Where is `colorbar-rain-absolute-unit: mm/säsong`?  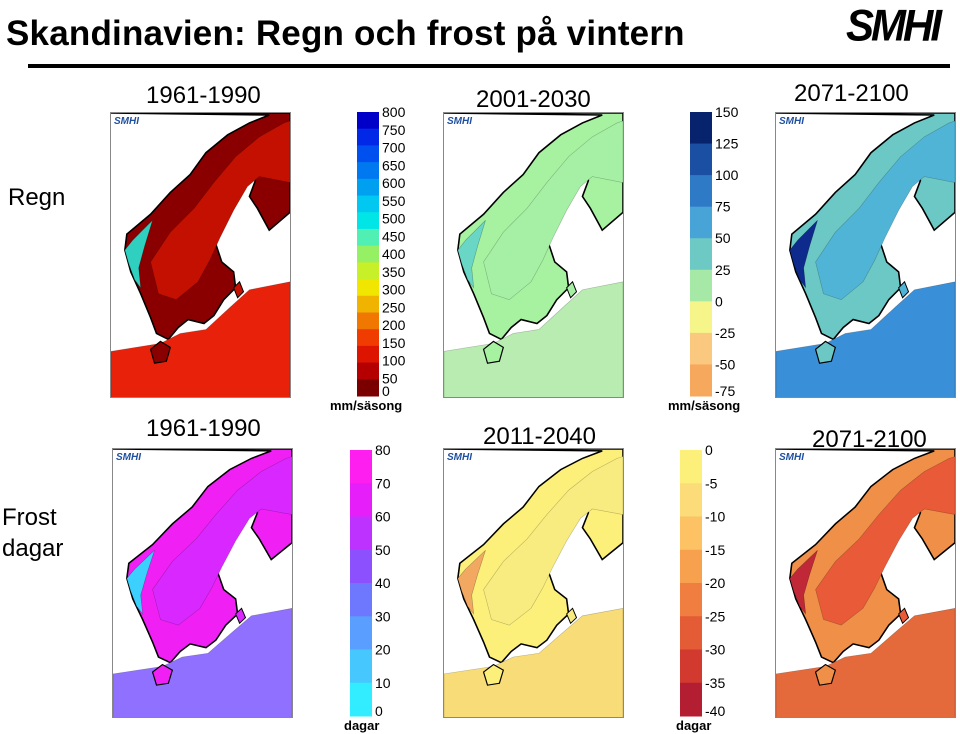 colorbar-rain-absolute-unit: mm/säsong is located at coordinates (366, 405).